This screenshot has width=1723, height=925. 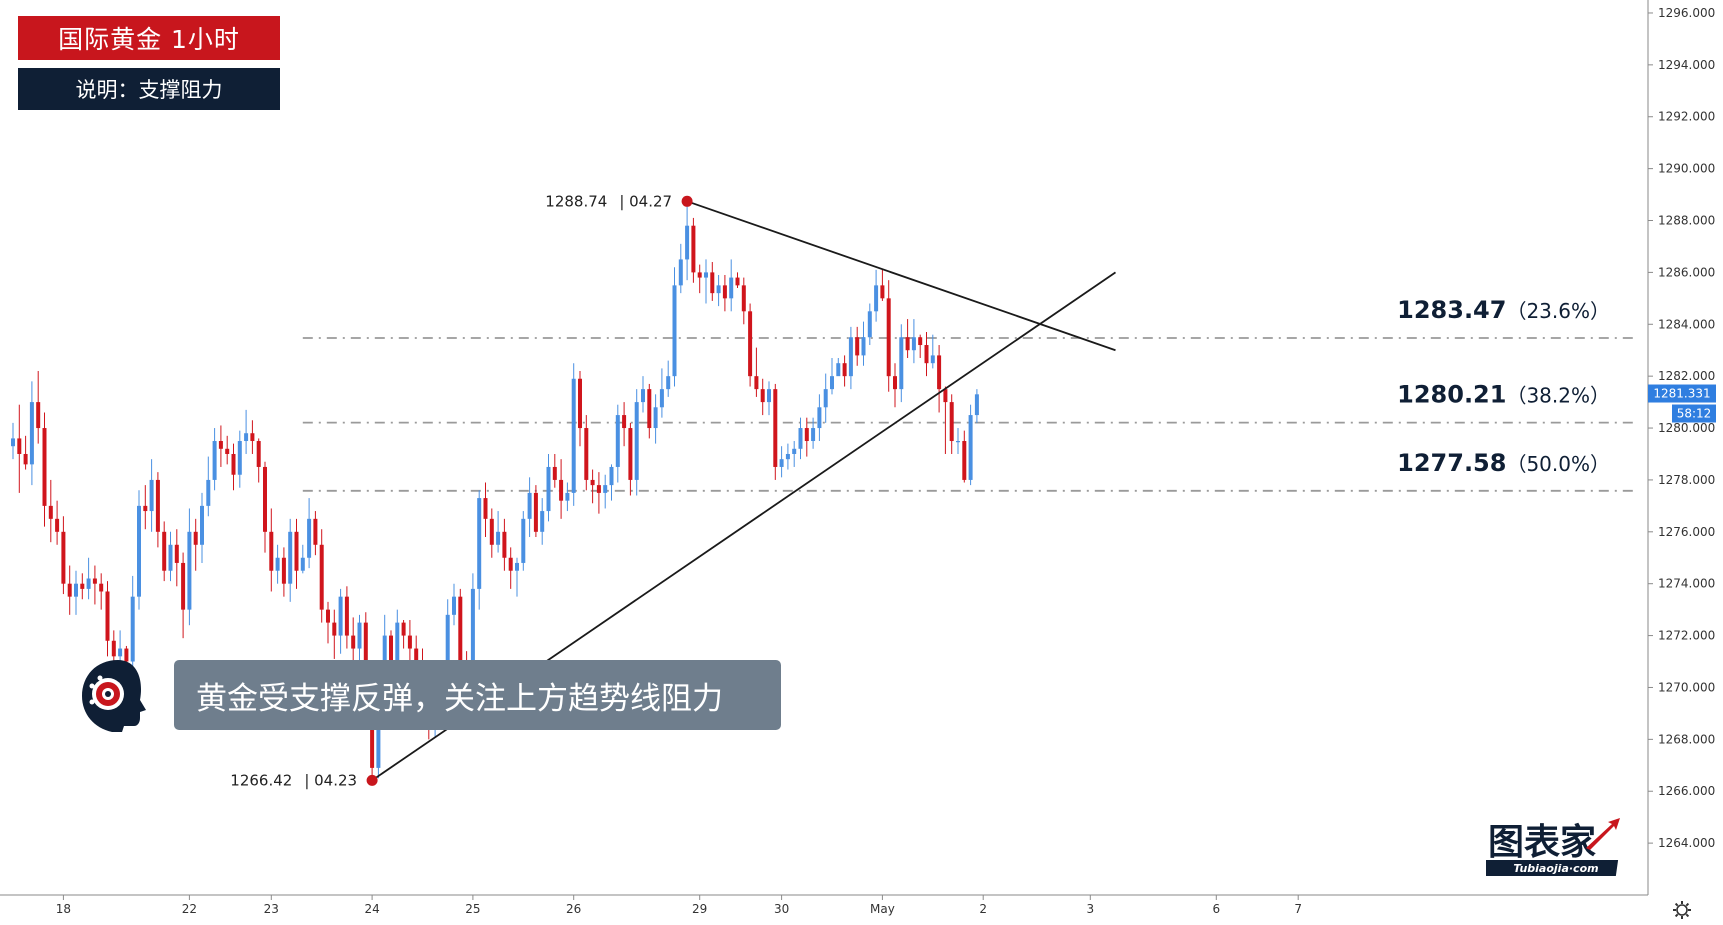 What do you see at coordinates (983, 909) in the screenshot?
I see `time-tick-label: 2` at bounding box center [983, 909].